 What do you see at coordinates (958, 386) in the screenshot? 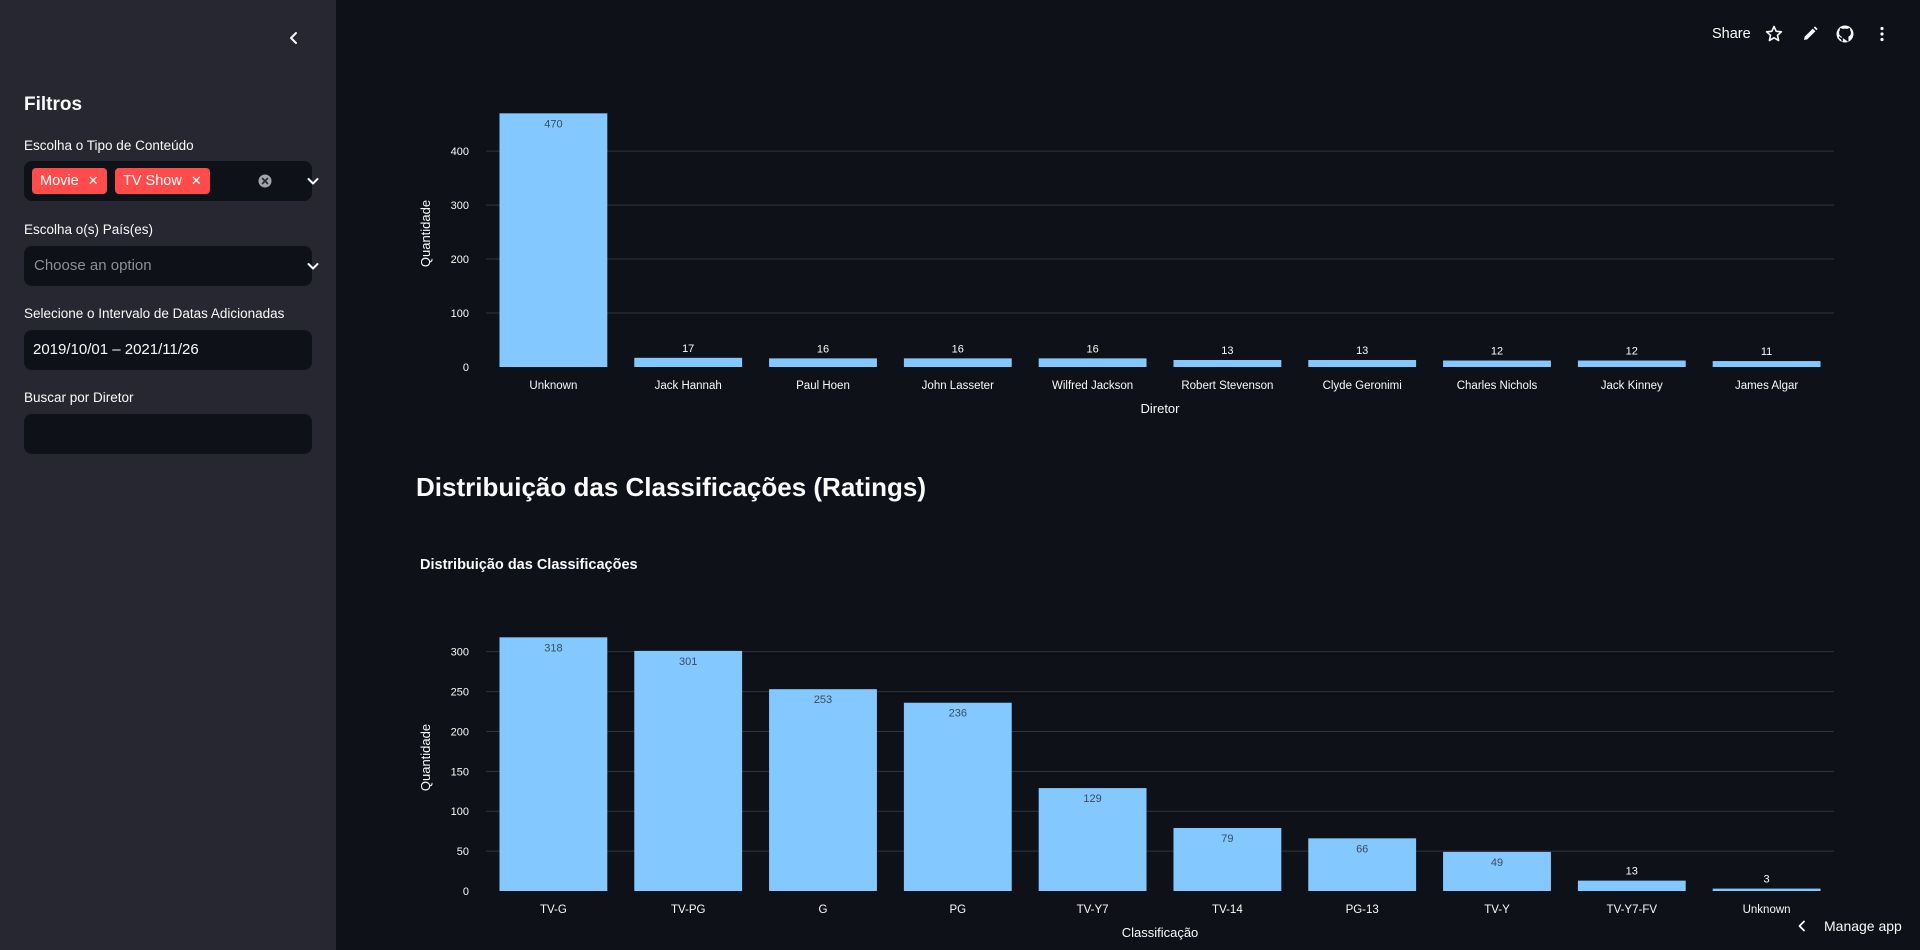
I see `x-tick-label: John Lasseter` at bounding box center [958, 386].